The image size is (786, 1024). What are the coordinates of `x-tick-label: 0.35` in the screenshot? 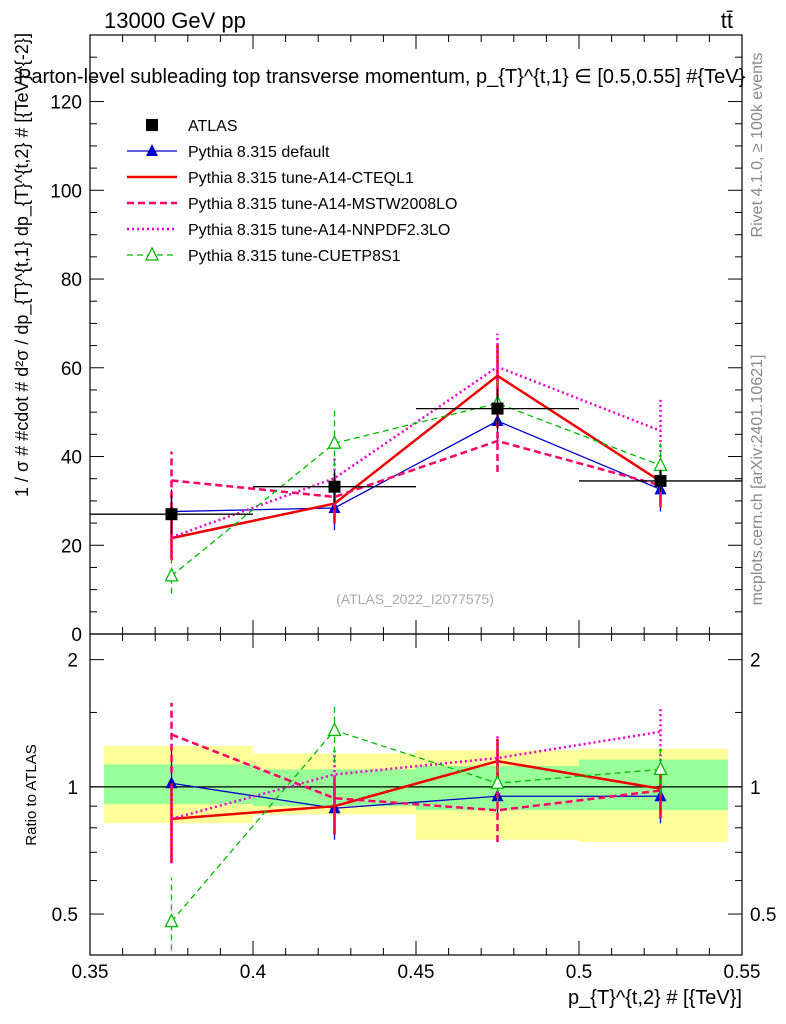 It's located at (90, 972).